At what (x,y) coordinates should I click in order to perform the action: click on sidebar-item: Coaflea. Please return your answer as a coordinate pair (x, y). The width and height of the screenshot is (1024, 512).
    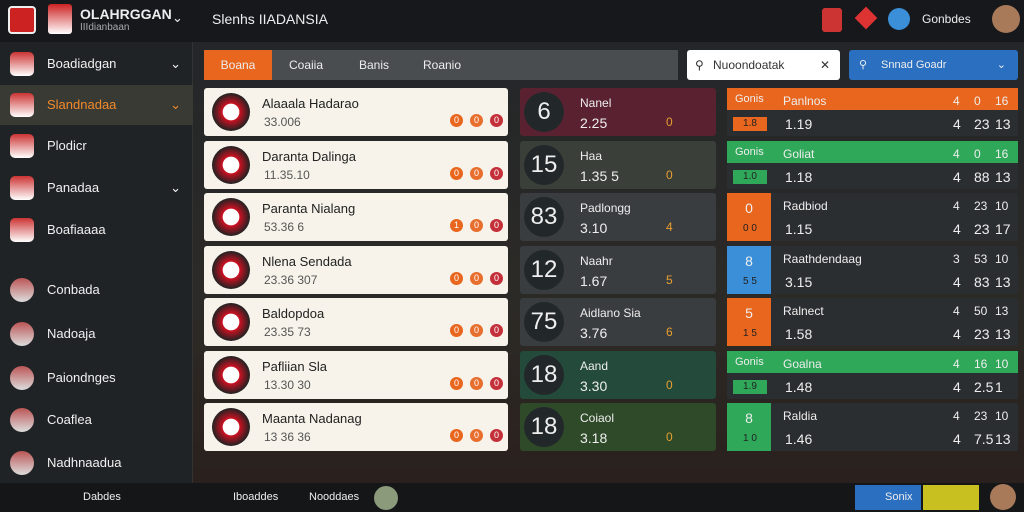
    Looking at the image, I should click on (96, 420).